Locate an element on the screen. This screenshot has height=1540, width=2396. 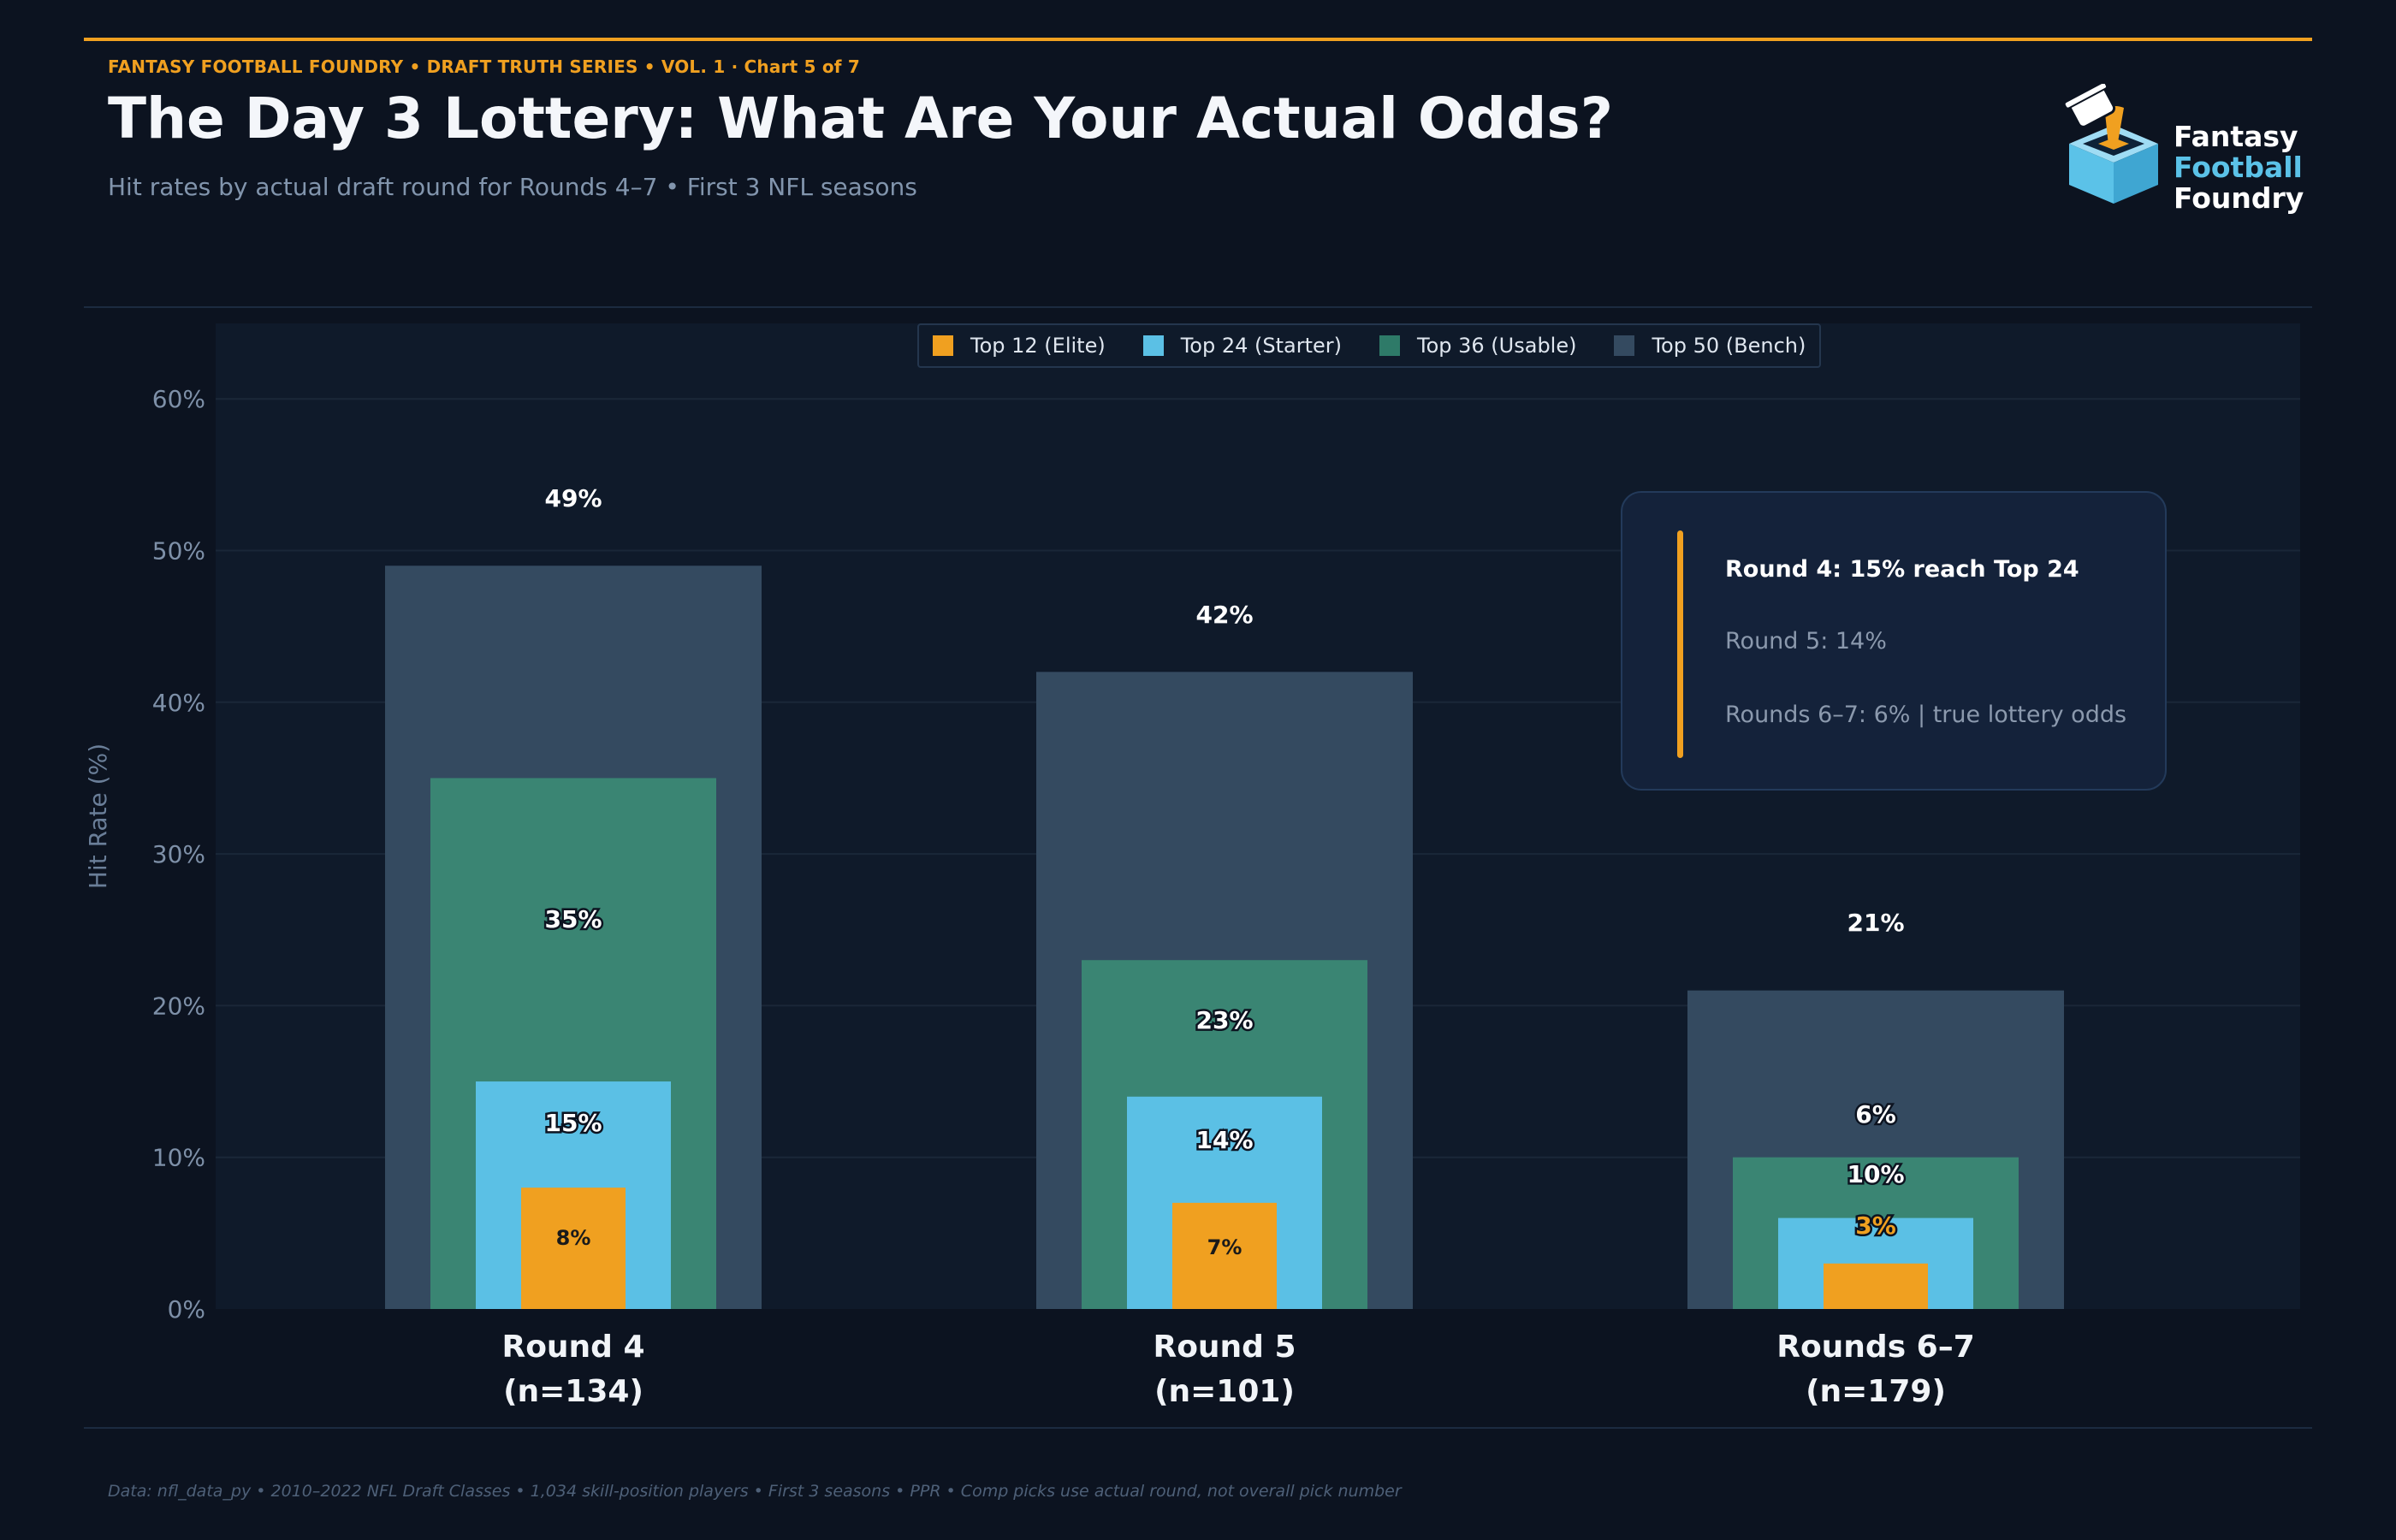
logo-wordmark: Fantasy Football Foundry is located at coordinates (2239, 167).